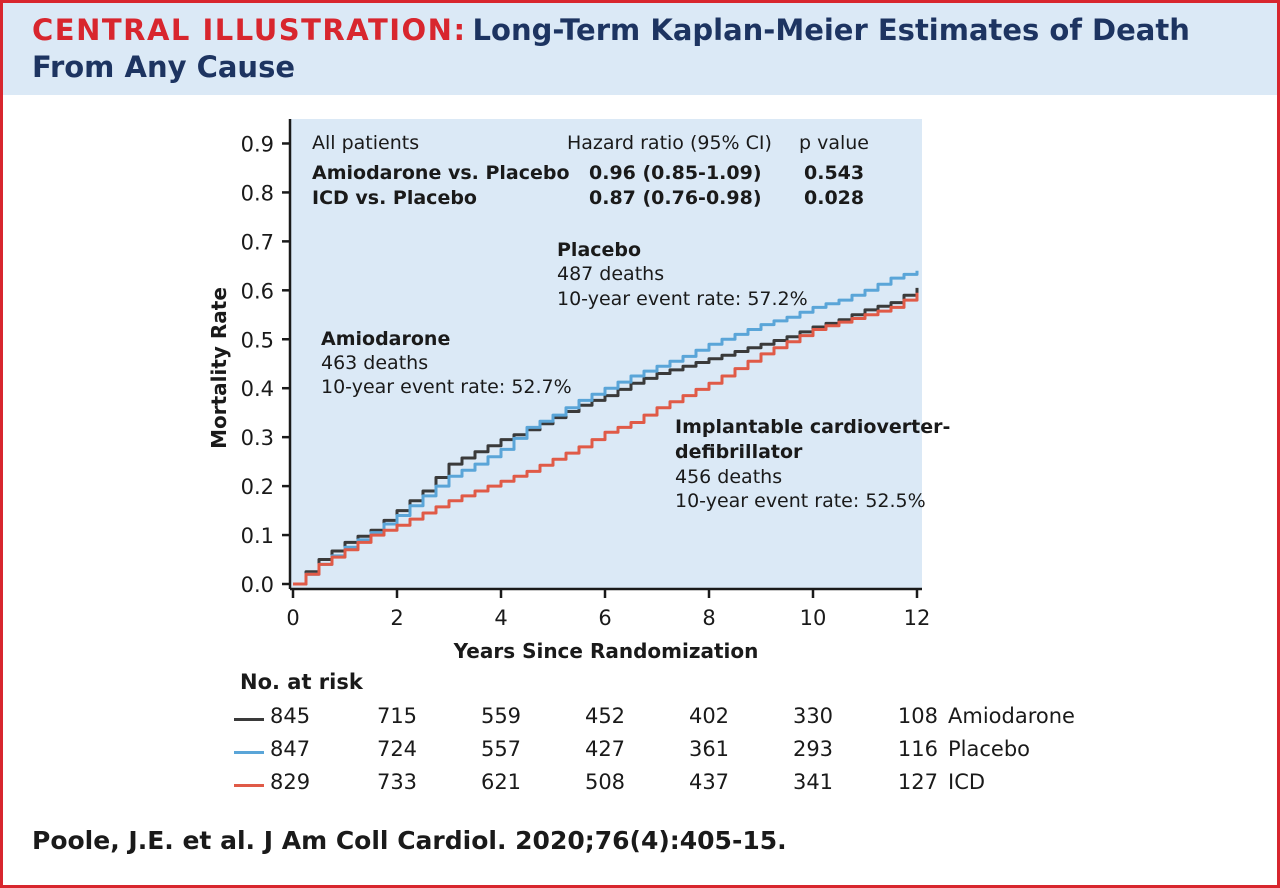  Describe the element at coordinates (605, 716) in the screenshot. I see `risk-value: 452` at that location.